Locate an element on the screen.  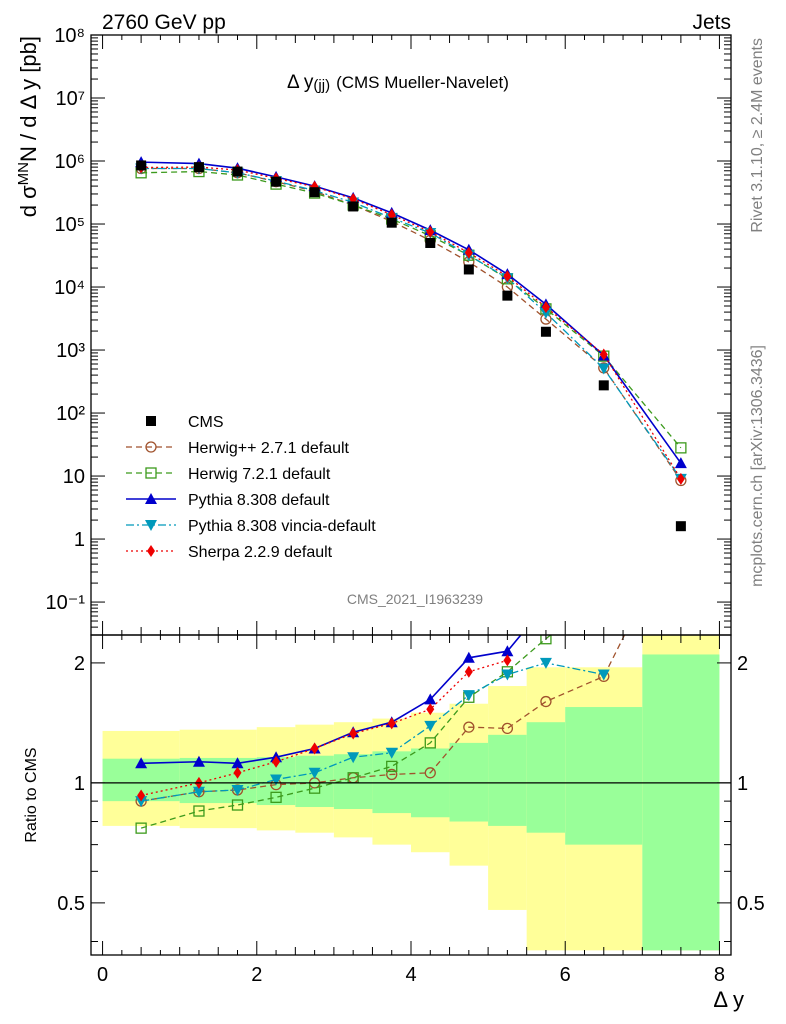
y-tick-label: 10⁻¹ is located at coordinates (66, 603).